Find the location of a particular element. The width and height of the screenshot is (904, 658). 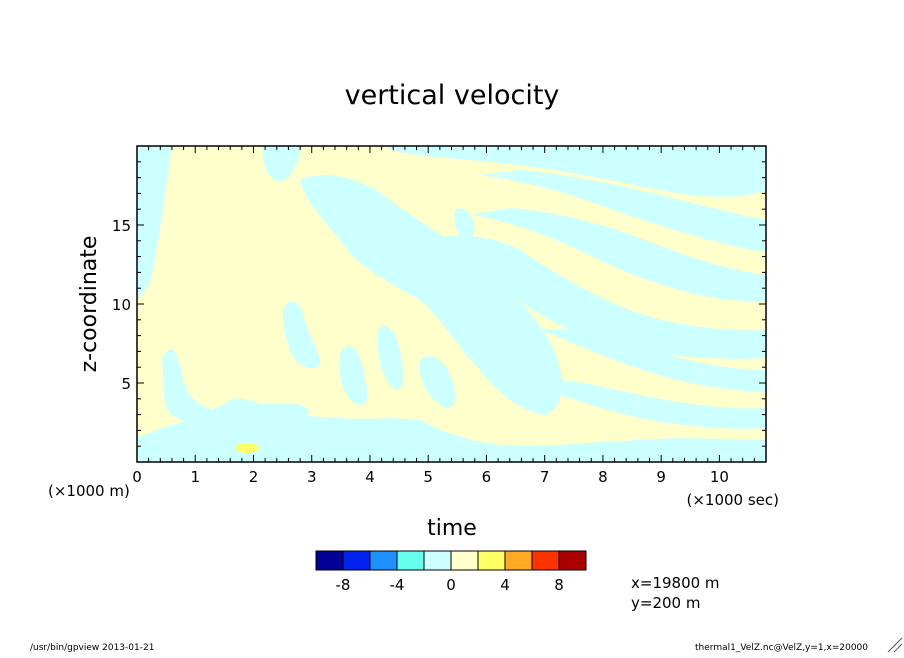

region-left-edge is located at coordinates (154, 223).